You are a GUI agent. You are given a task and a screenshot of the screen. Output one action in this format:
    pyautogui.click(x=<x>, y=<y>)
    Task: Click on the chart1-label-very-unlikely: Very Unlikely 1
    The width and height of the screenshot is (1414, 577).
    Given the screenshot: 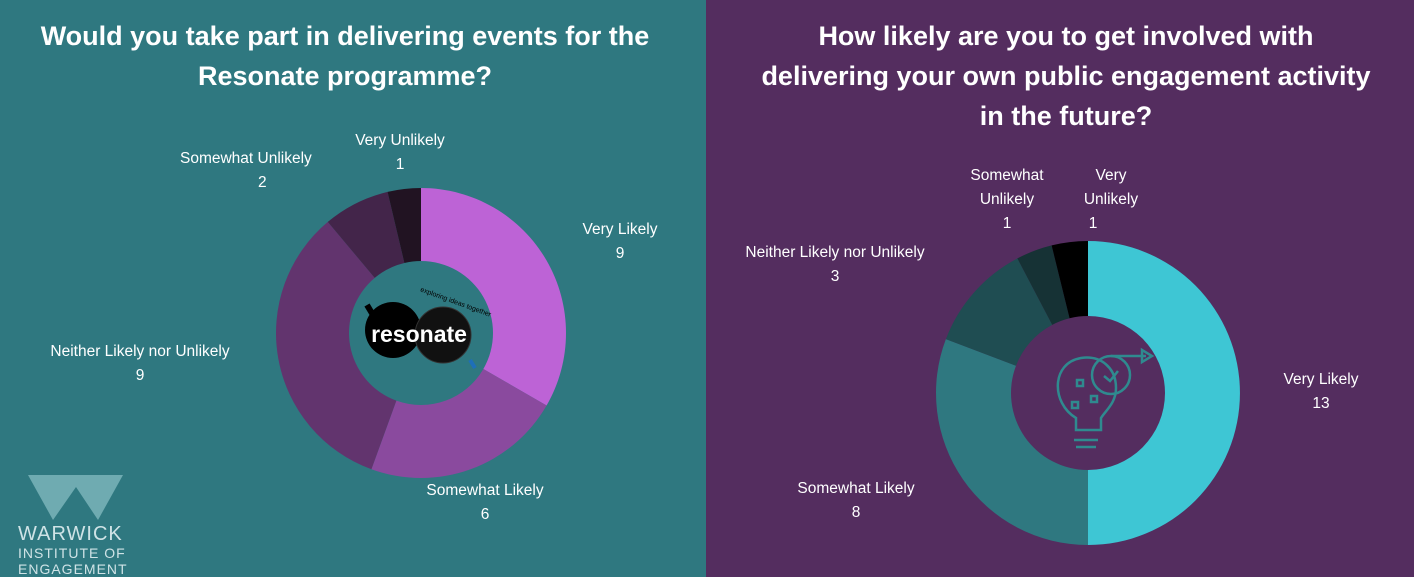 What is the action you would take?
    pyautogui.click(x=400, y=152)
    